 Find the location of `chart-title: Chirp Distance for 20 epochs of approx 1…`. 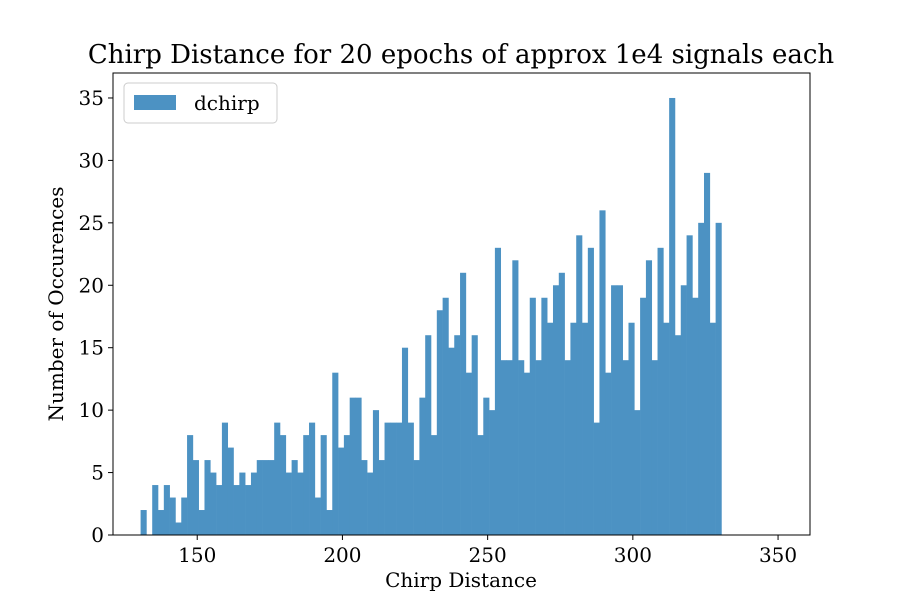

chart-title: Chirp Distance for 20 epochs of approx 1… is located at coordinates (461, 55).